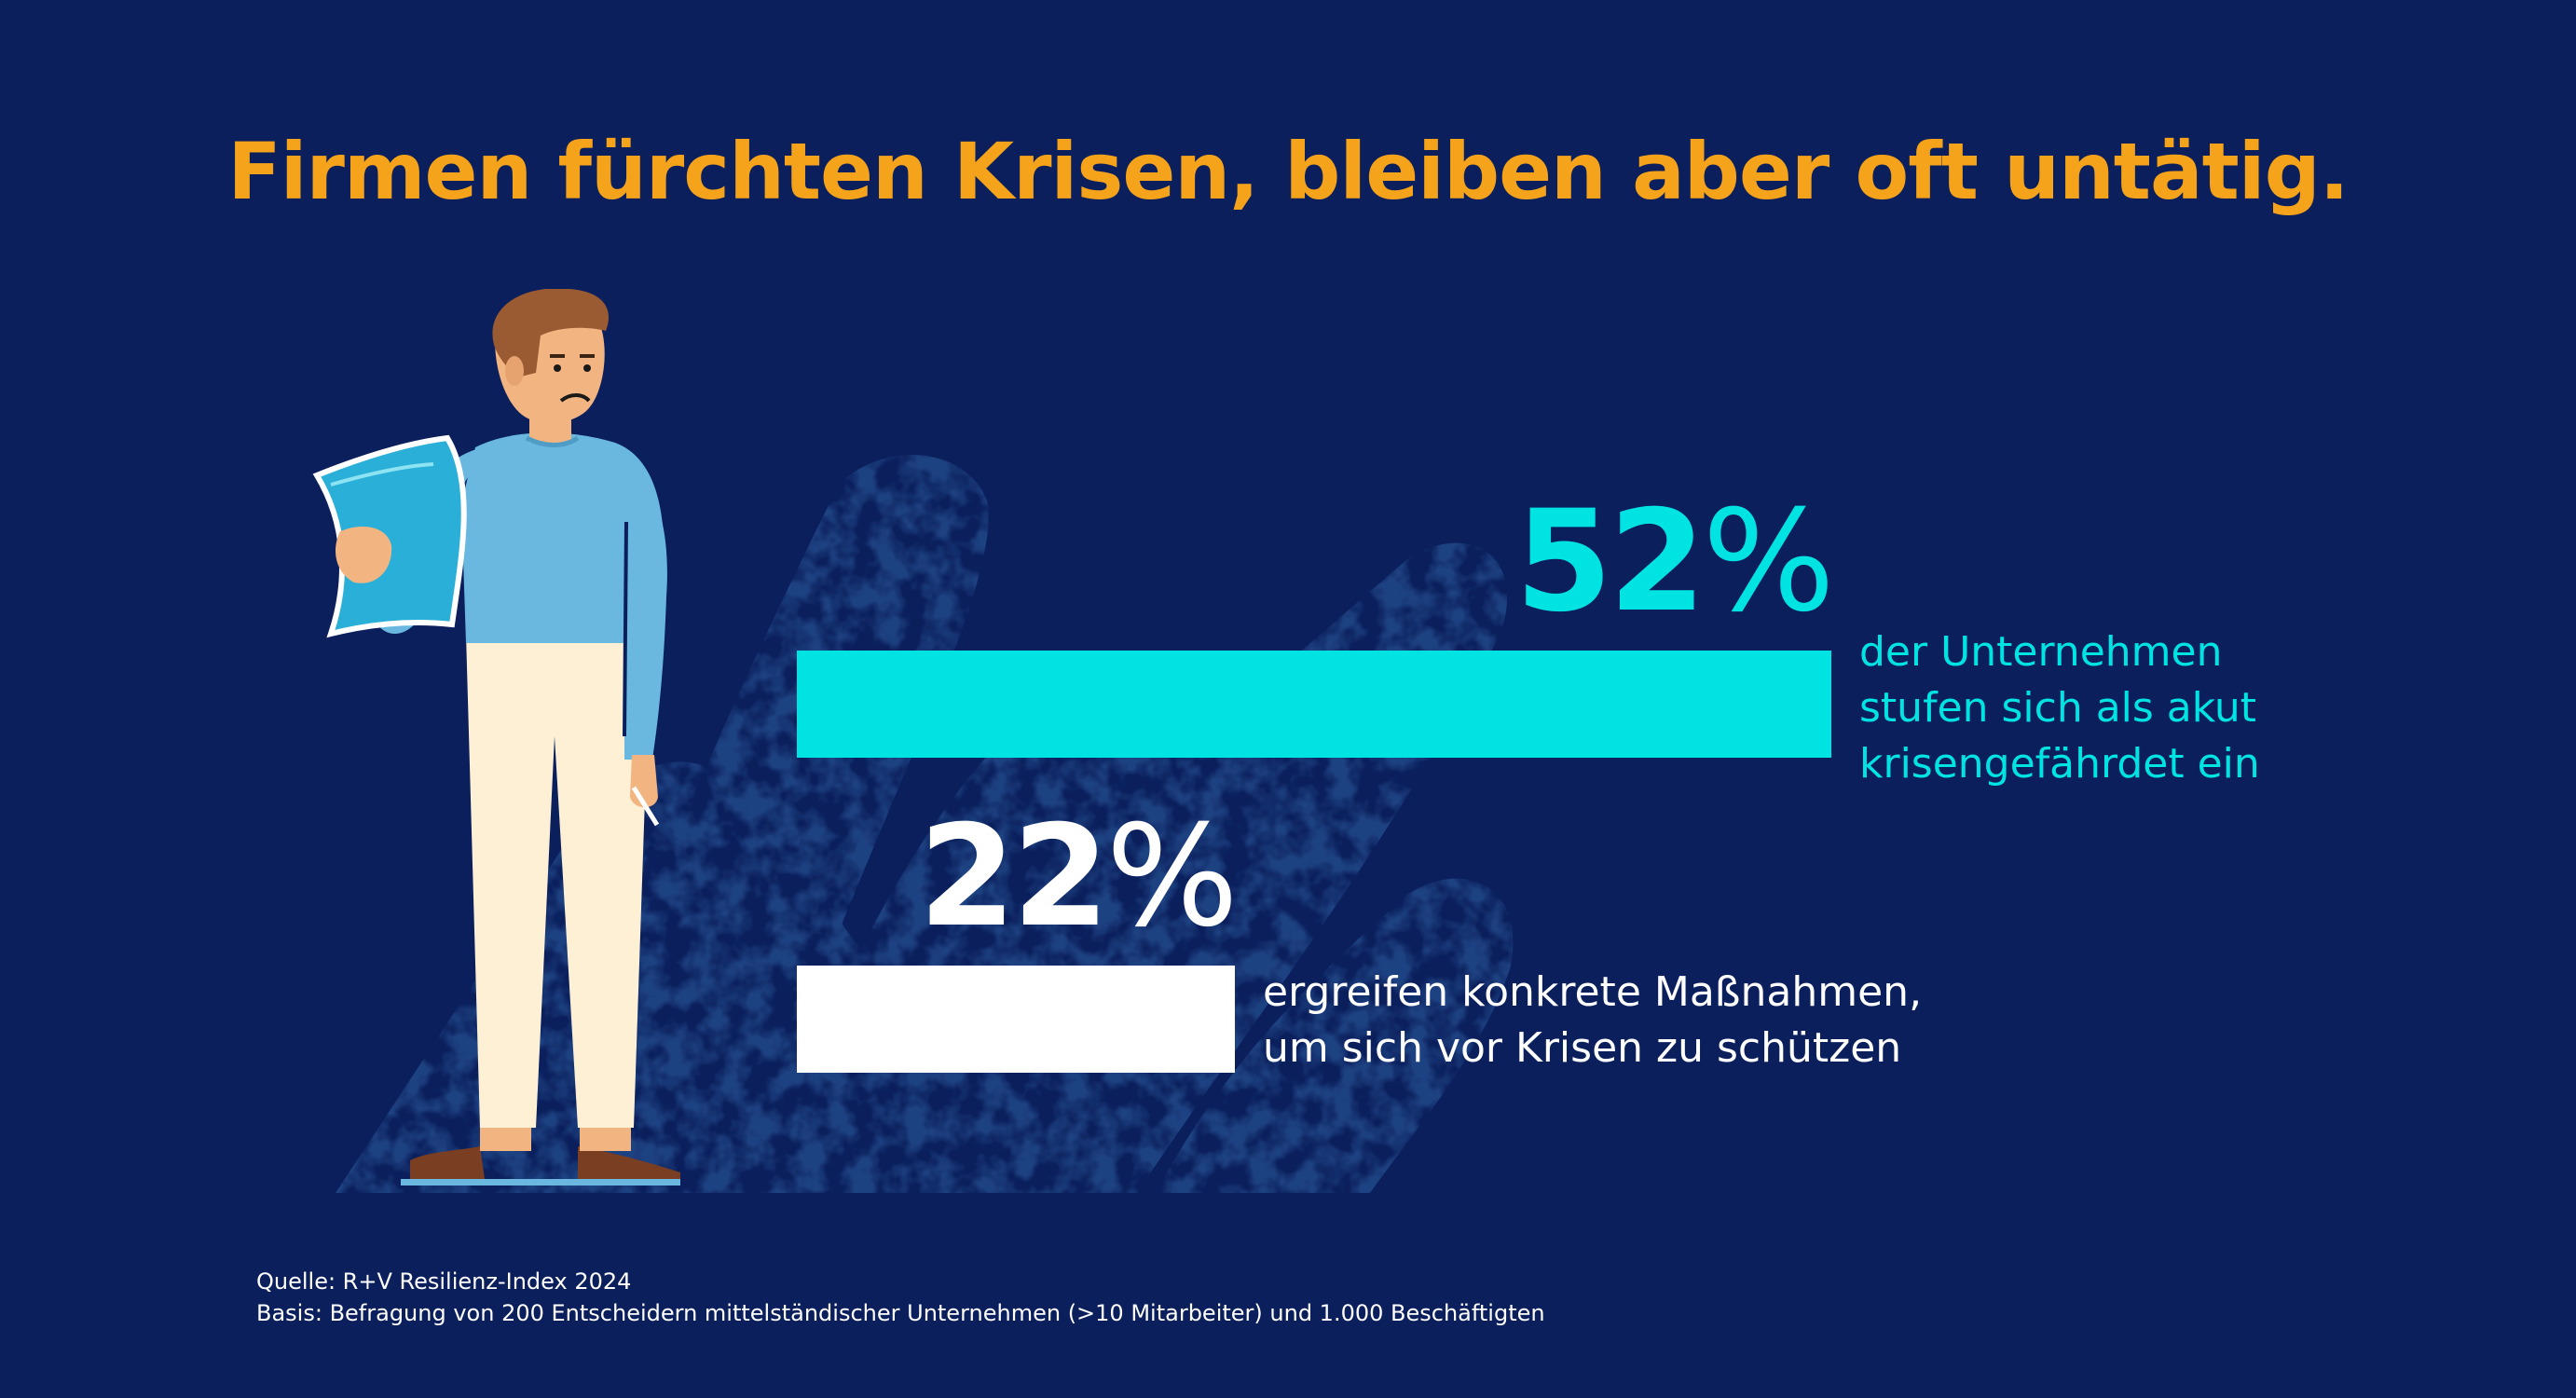 This screenshot has width=2576, height=1398. What do you see at coordinates (1610, 562) in the screenshot?
I see `data-label-value: 52` at bounding box center [1610, 562].